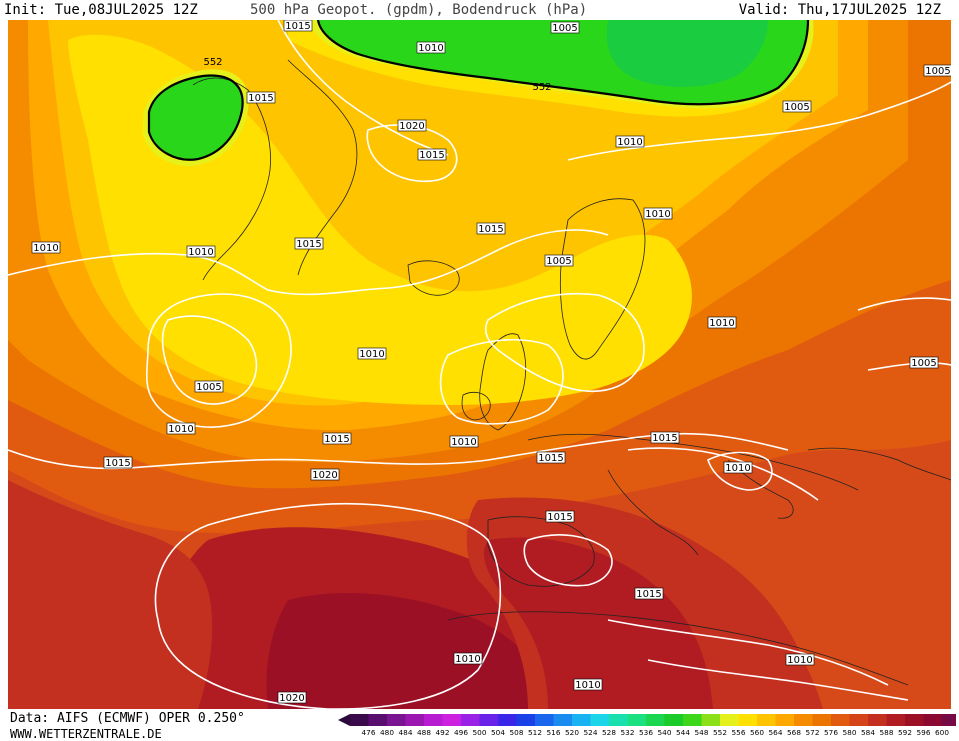 The height and width of the screenshot is (741, 959). I want to click on ireland-coast, so click(476, 406).